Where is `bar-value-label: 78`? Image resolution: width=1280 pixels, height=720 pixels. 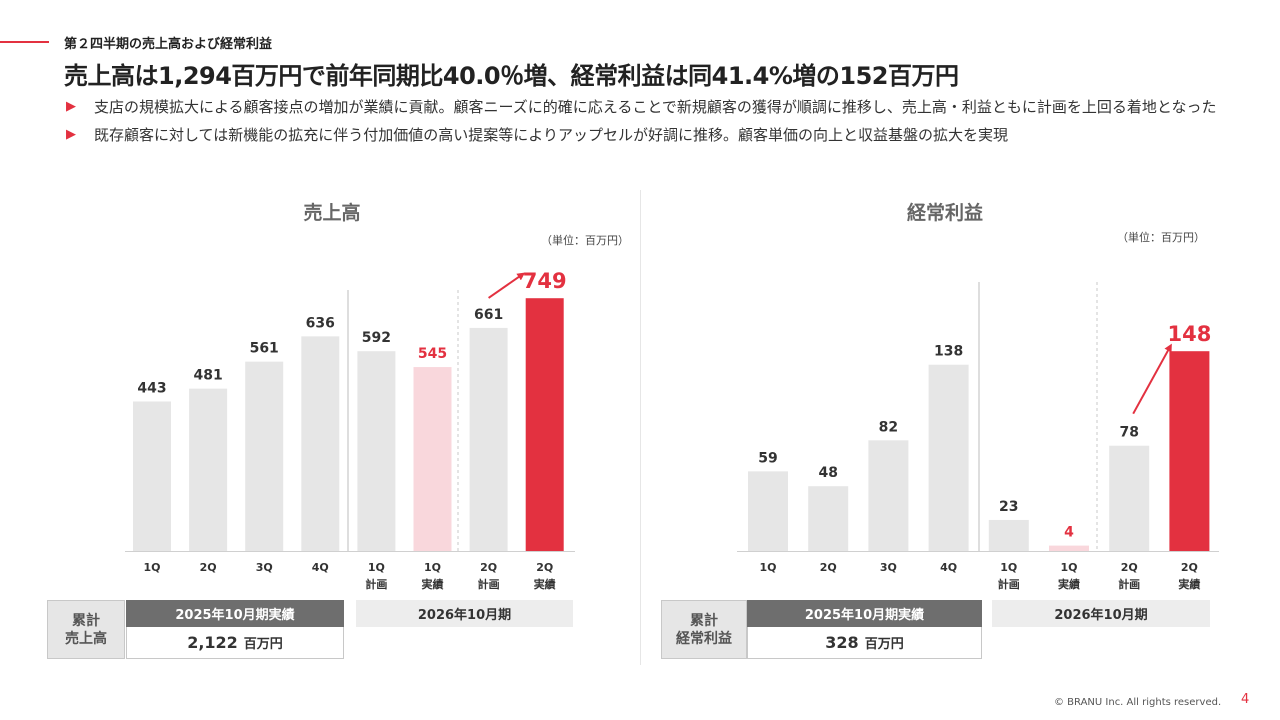
bar-value-label: 78 is located at coordinates (1128, 433).